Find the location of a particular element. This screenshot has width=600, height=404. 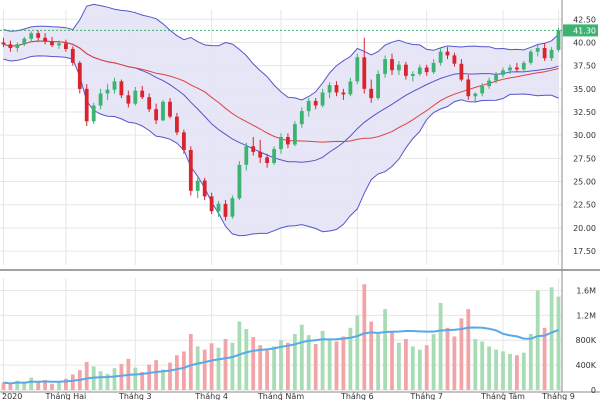

price-y-tick-label: 17.50 is located at coordinates (584, 251).